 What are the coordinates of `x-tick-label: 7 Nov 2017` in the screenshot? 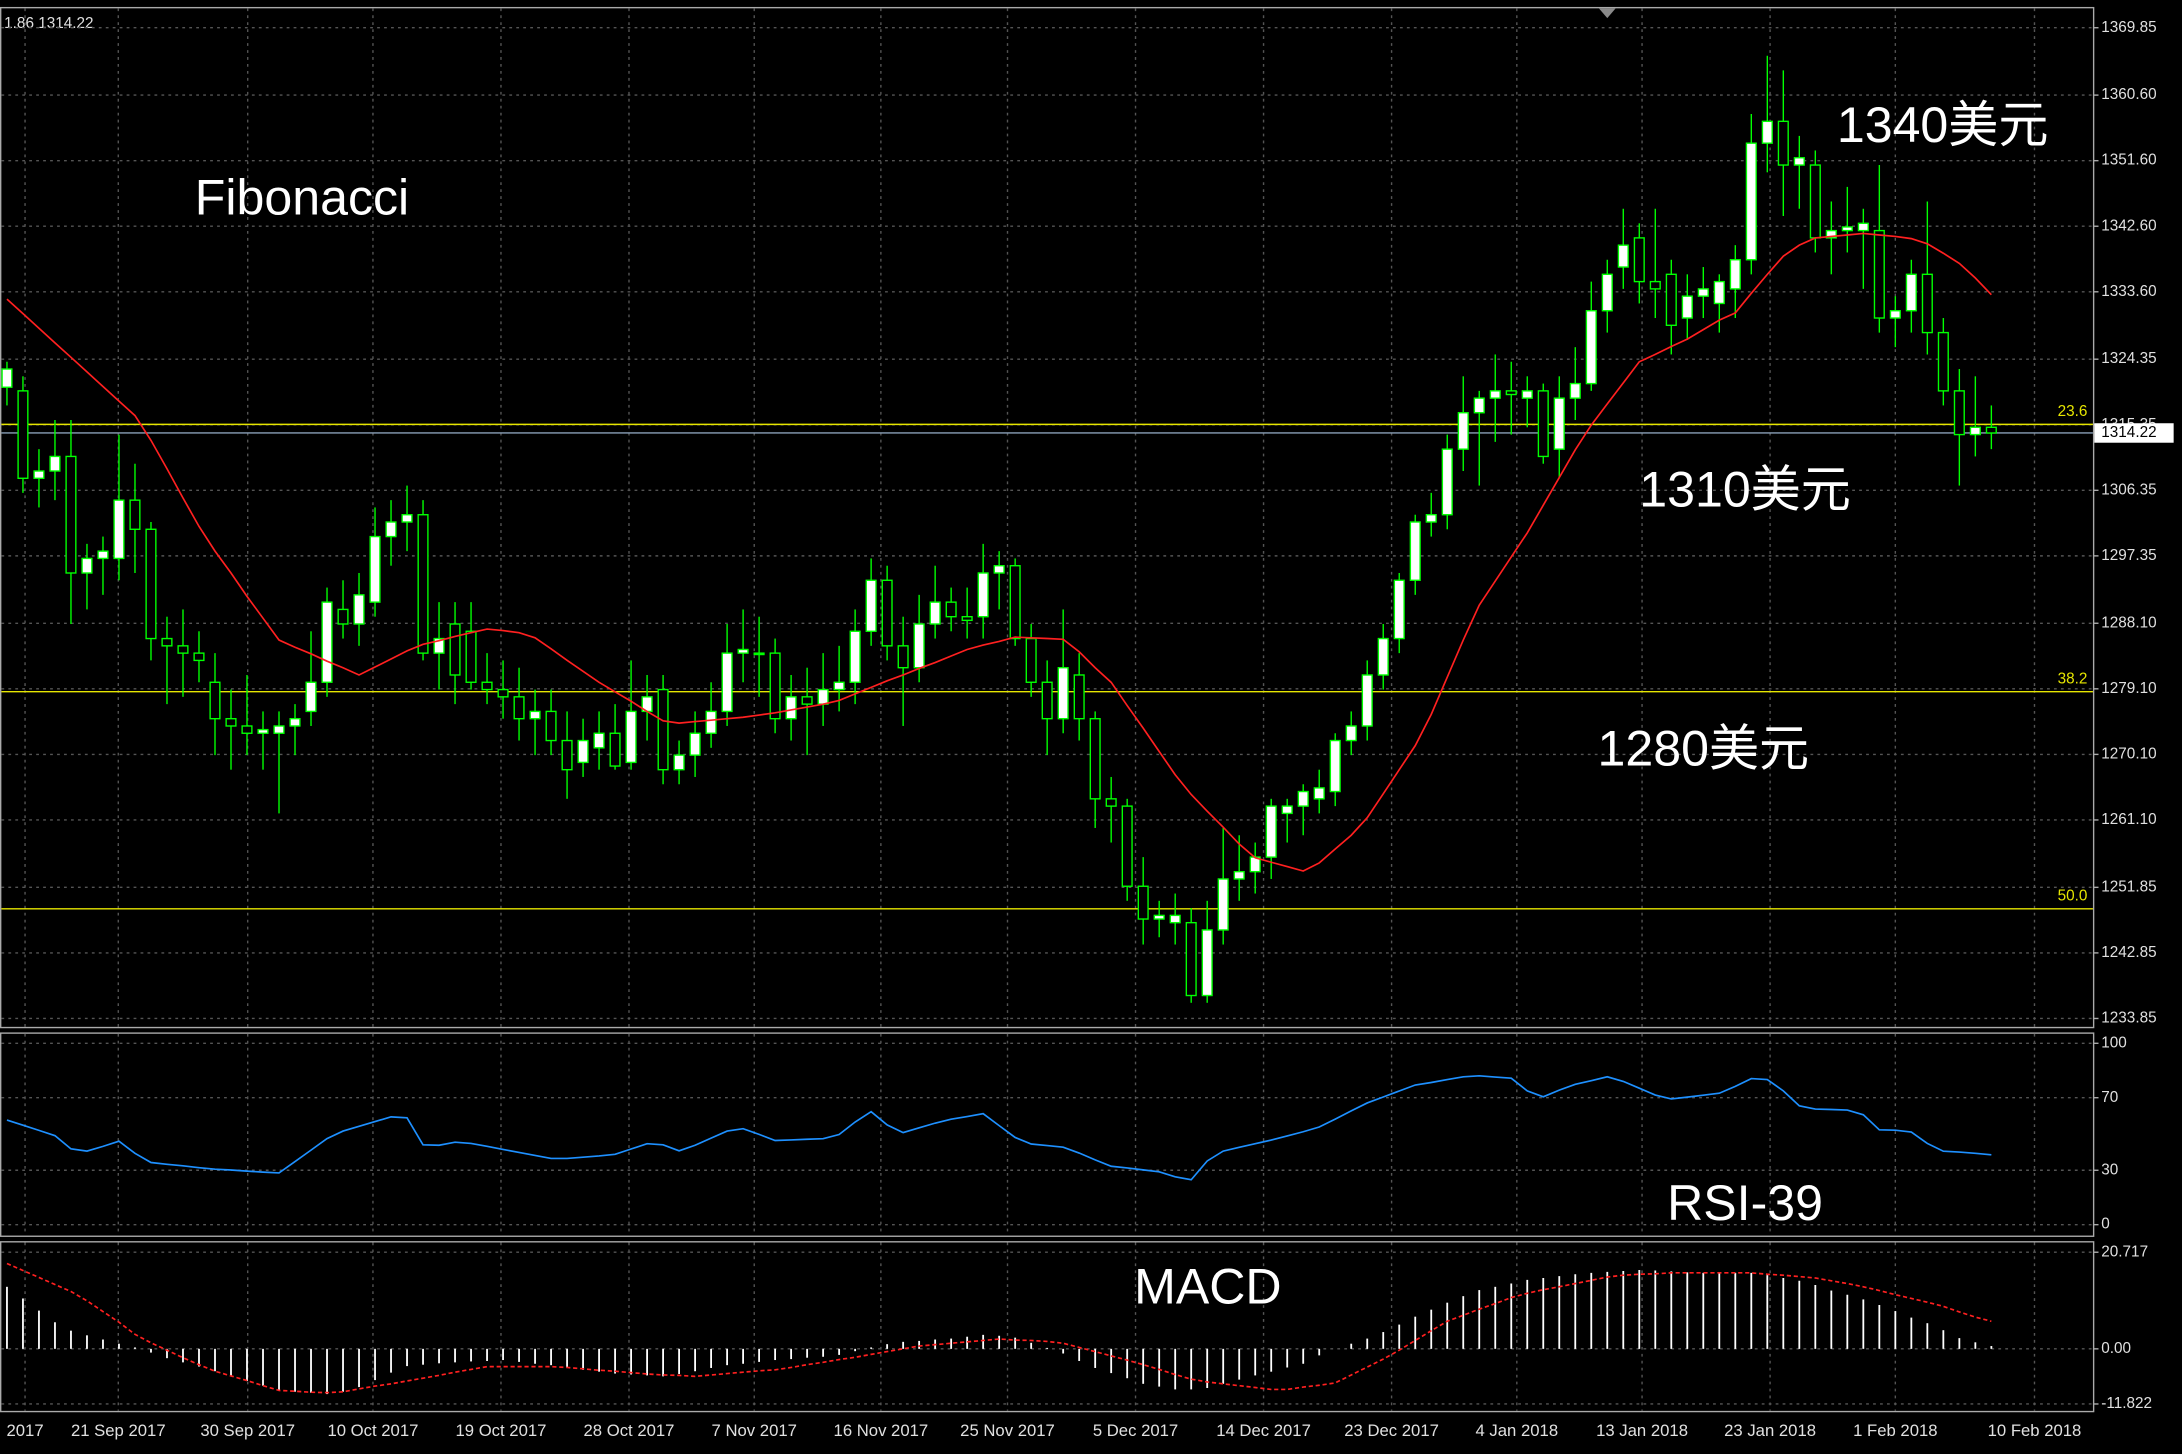 It's located at (754, 1430).